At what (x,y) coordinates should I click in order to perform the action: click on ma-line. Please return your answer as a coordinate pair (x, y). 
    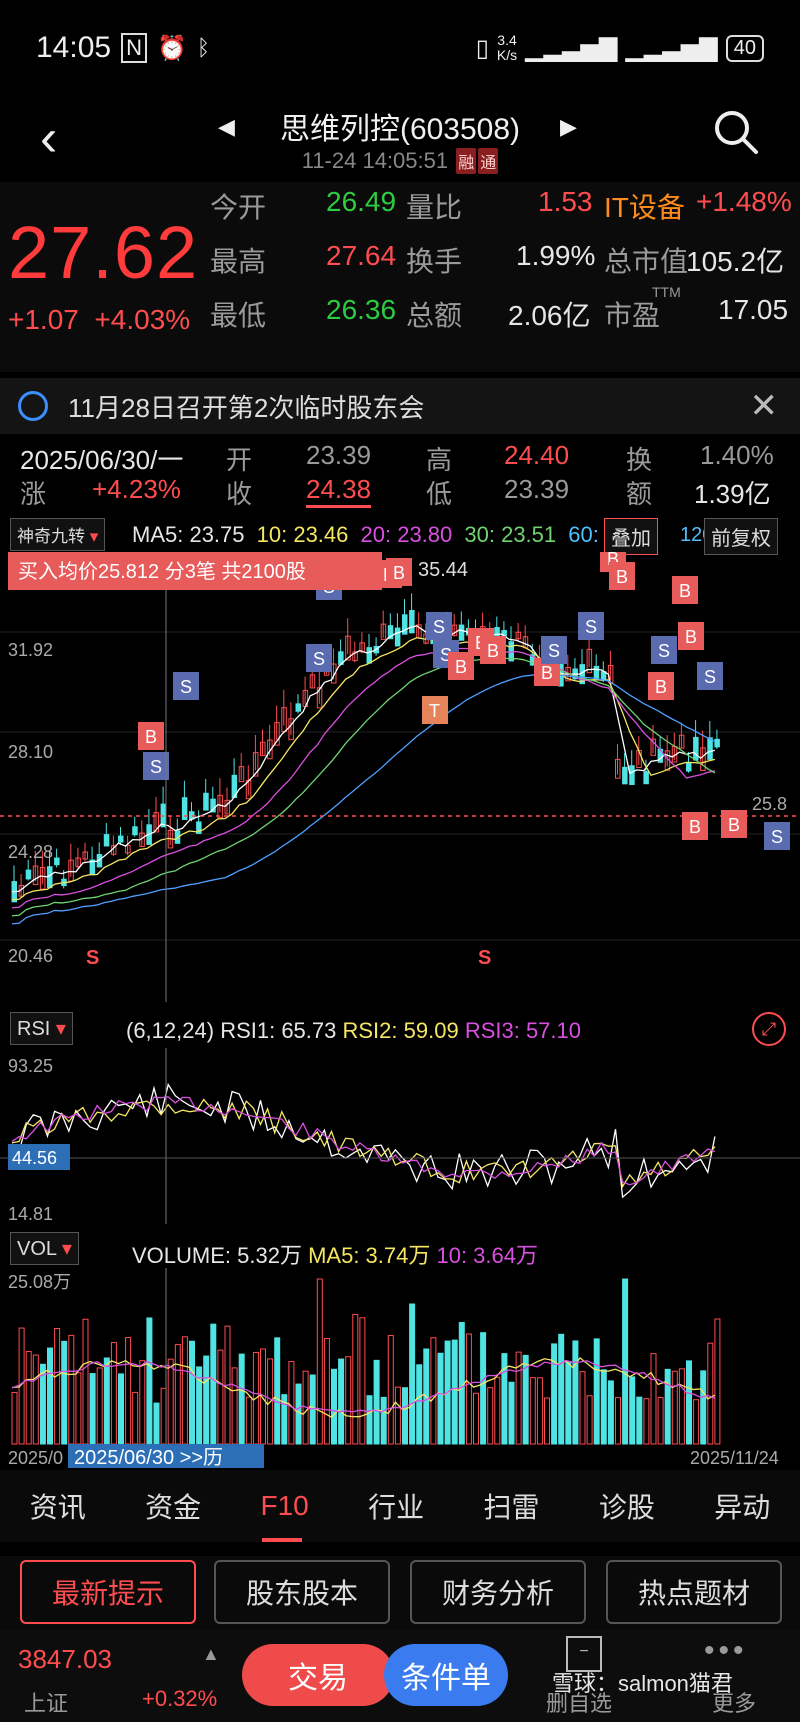
    Looking at the image, I should click on (363, 769).